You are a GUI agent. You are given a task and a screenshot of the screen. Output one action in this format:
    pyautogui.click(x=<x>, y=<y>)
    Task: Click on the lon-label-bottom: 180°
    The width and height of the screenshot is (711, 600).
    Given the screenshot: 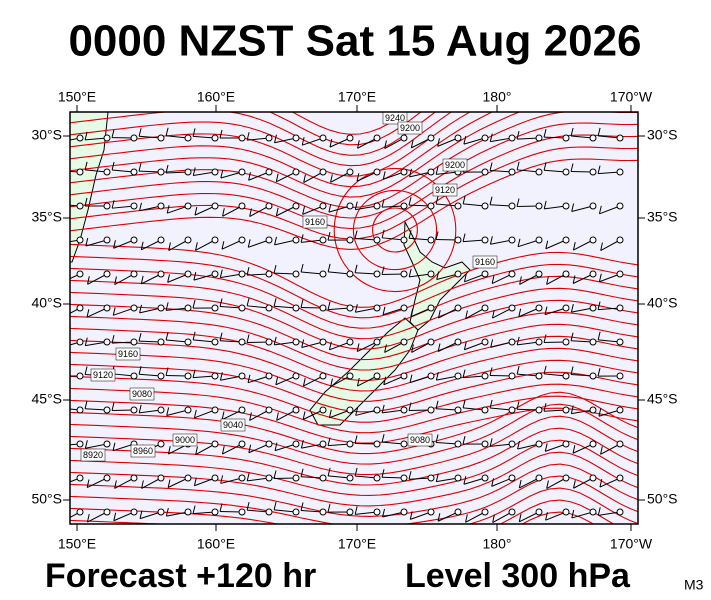 What is the action you would take?
    pyautogui.click(x=497, y=544)
    